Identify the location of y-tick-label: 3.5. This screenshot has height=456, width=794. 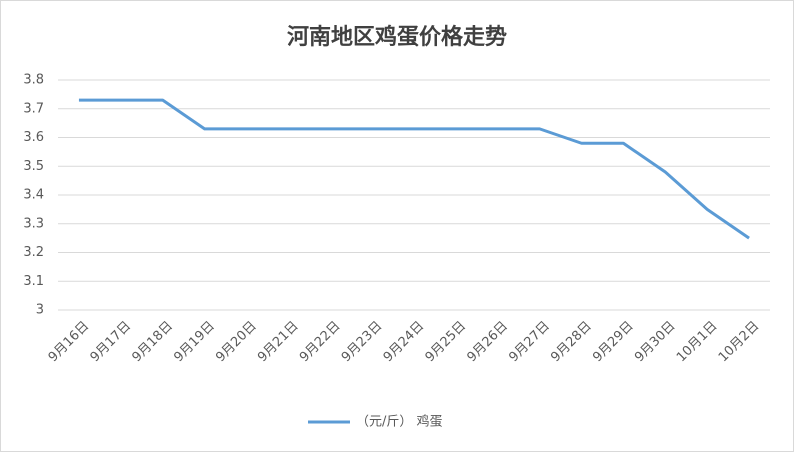
(33, 166).